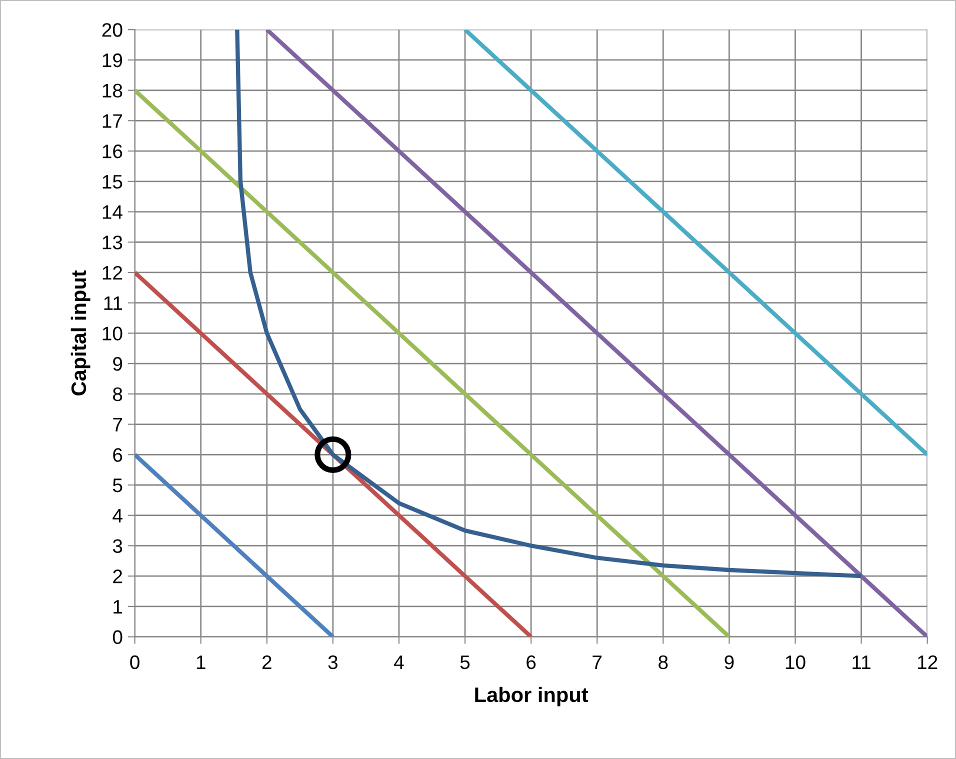 Image resolution: width=956 pixels, height=759 pixels. Describe the element at coordinates (112, 273) in the screenshot. I see `y-tick-label: 12` at that location.